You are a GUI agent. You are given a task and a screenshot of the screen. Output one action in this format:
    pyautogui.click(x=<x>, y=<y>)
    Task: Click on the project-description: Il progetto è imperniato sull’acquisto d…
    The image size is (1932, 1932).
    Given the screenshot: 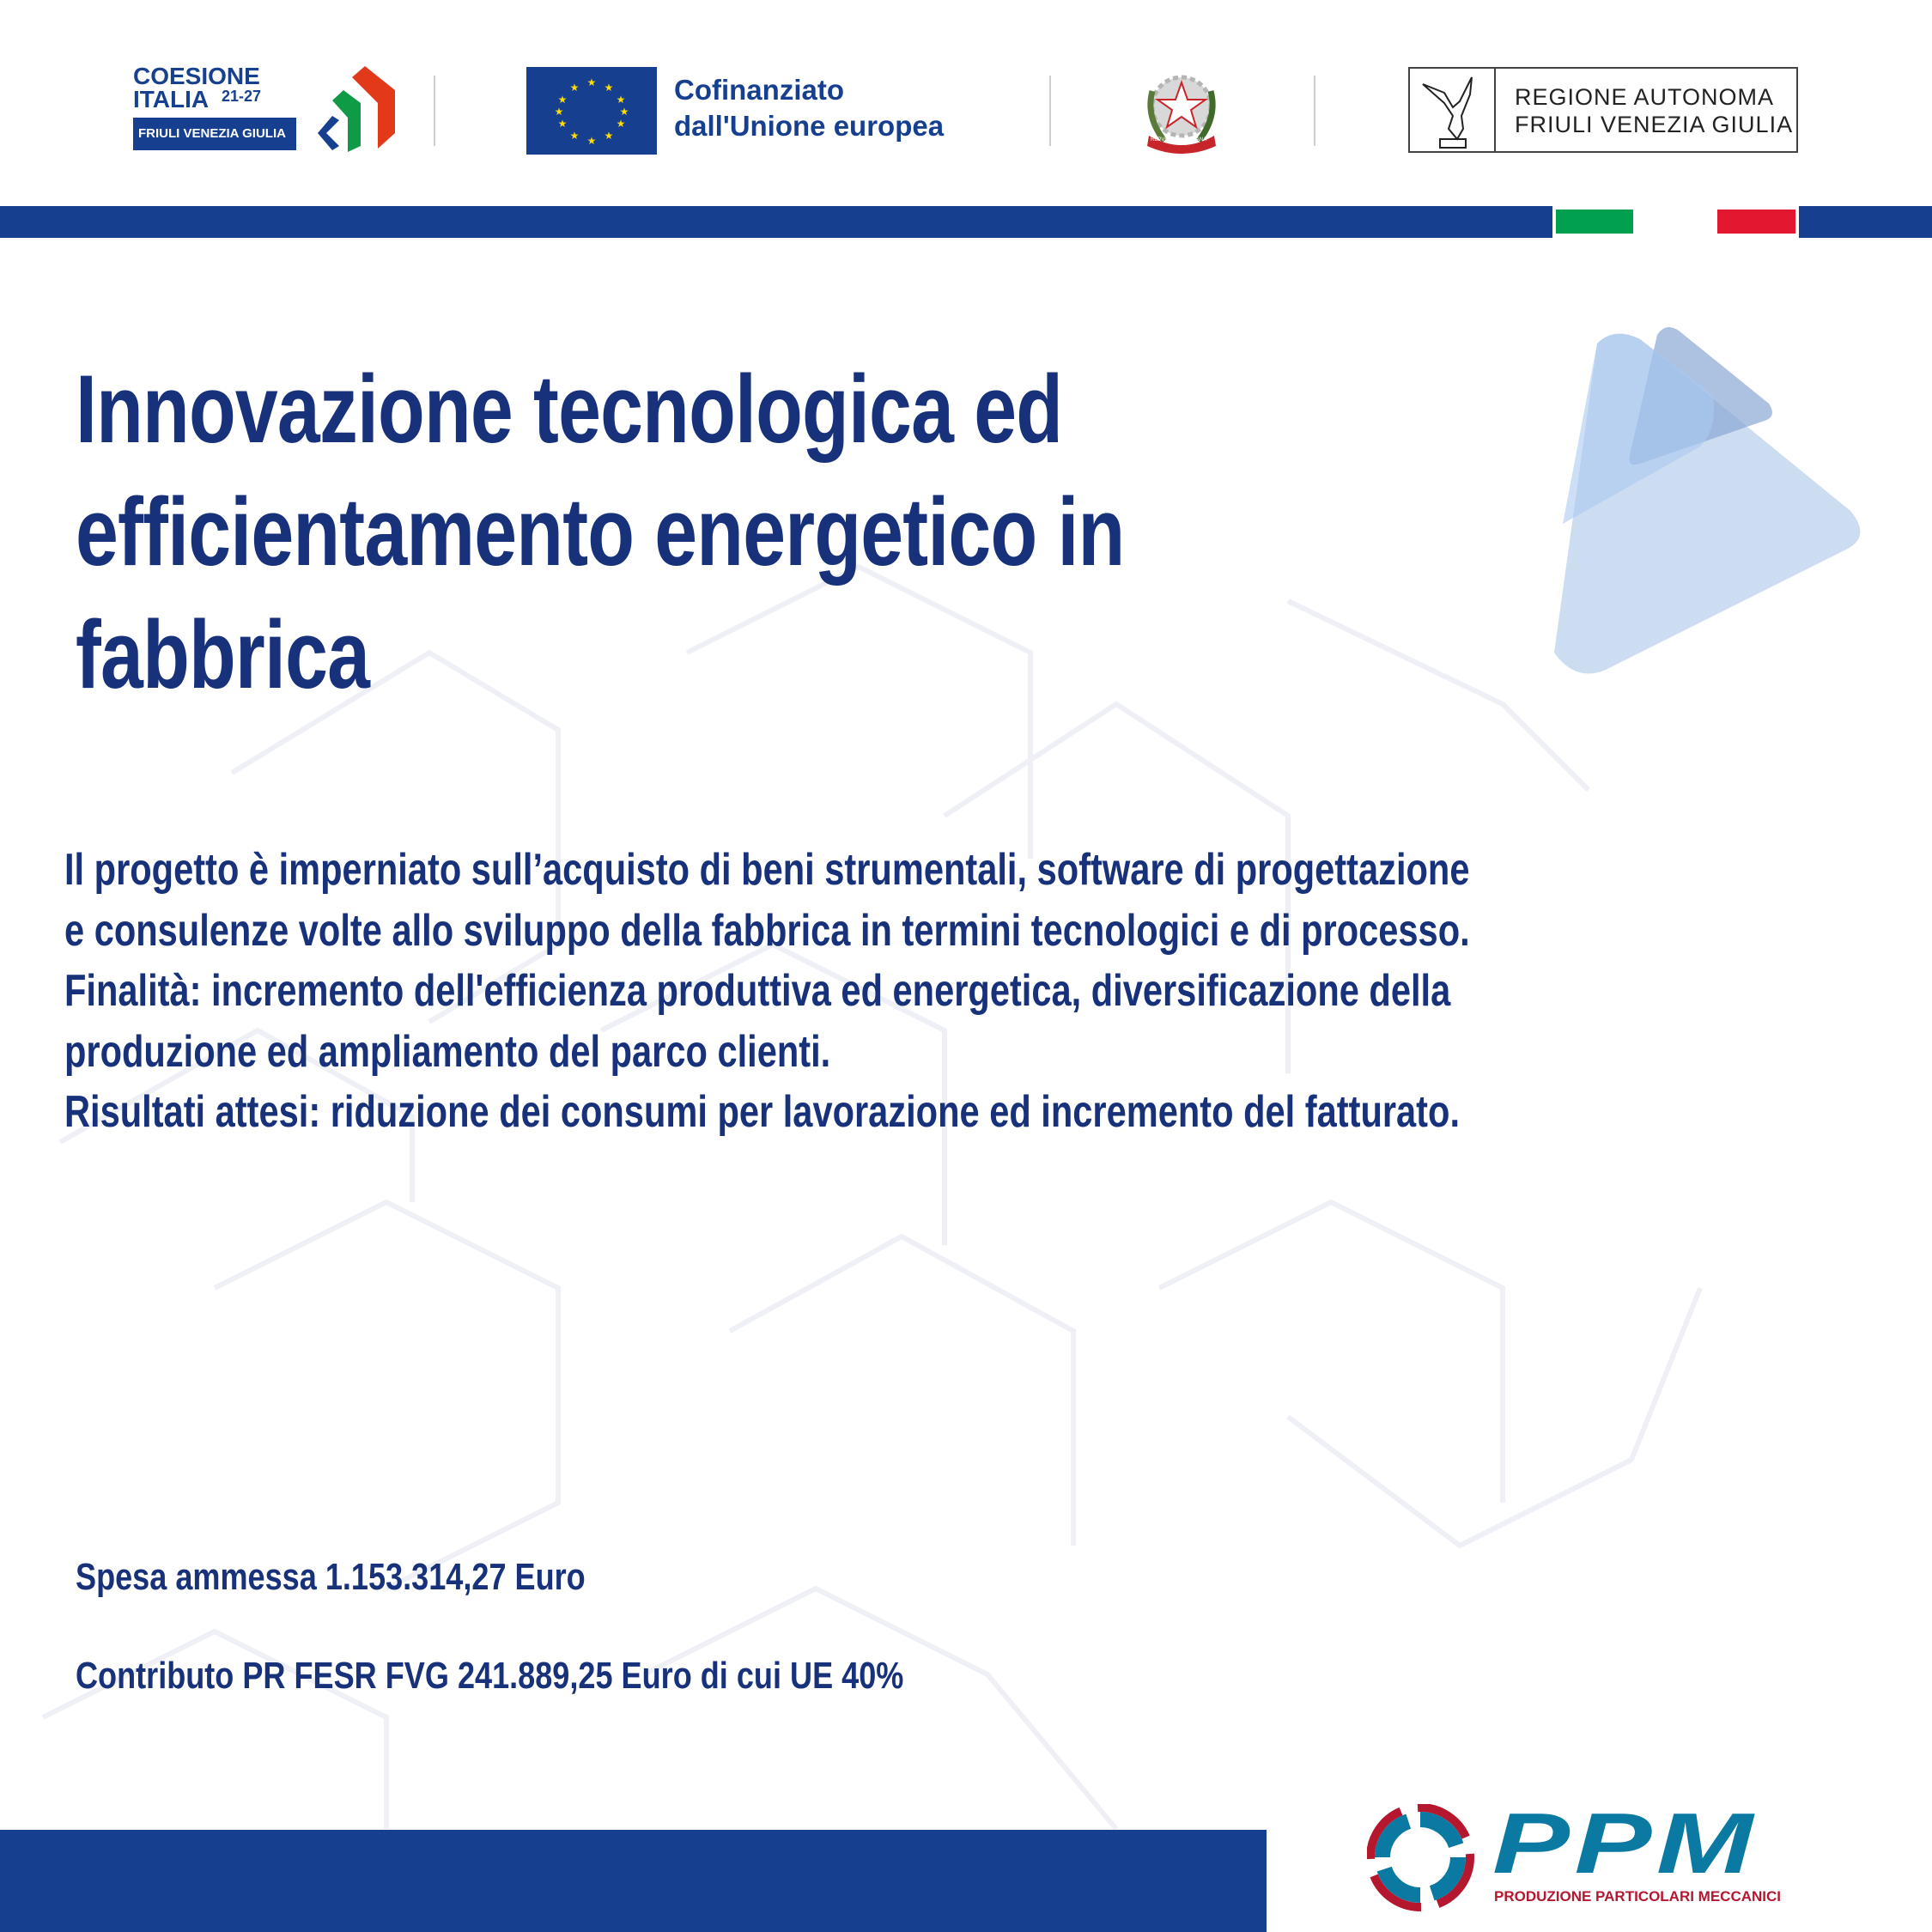 What is the action you would take?
    pyautogui.click(x=943, y=991)
    